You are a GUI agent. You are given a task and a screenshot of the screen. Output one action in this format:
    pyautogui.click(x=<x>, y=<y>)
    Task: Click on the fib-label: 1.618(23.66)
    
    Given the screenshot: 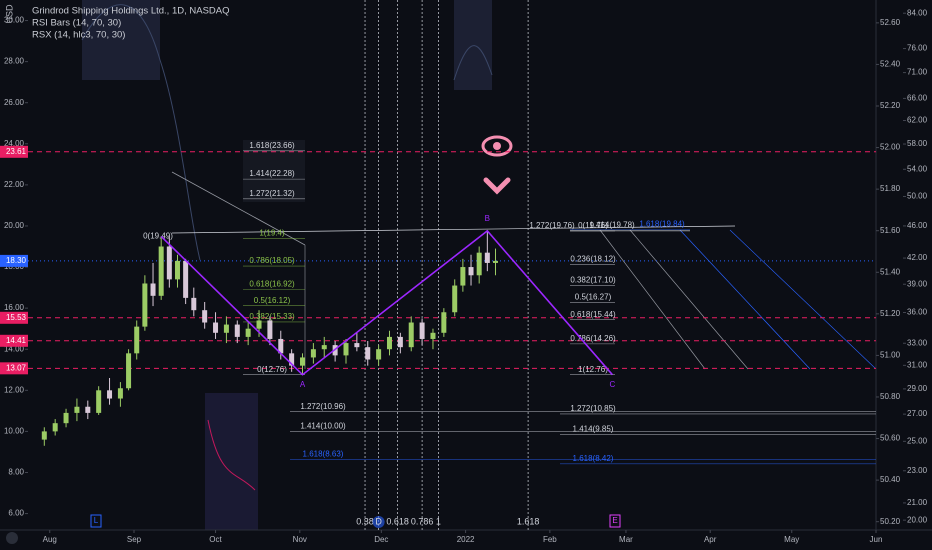 What is the action you would take?
    pyautogui.click(x=272, y=145)
    